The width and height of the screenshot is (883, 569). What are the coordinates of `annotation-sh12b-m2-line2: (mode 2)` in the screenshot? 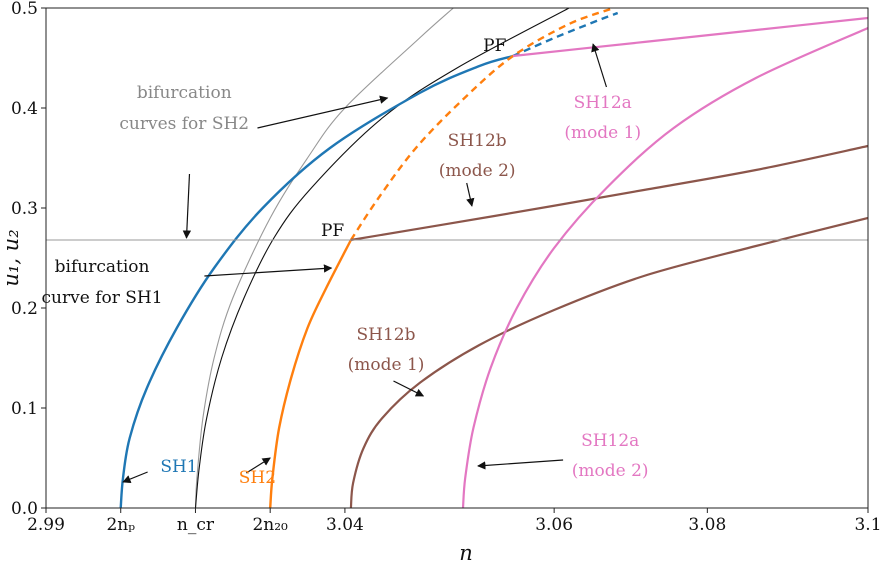 It's located at (477, 171).